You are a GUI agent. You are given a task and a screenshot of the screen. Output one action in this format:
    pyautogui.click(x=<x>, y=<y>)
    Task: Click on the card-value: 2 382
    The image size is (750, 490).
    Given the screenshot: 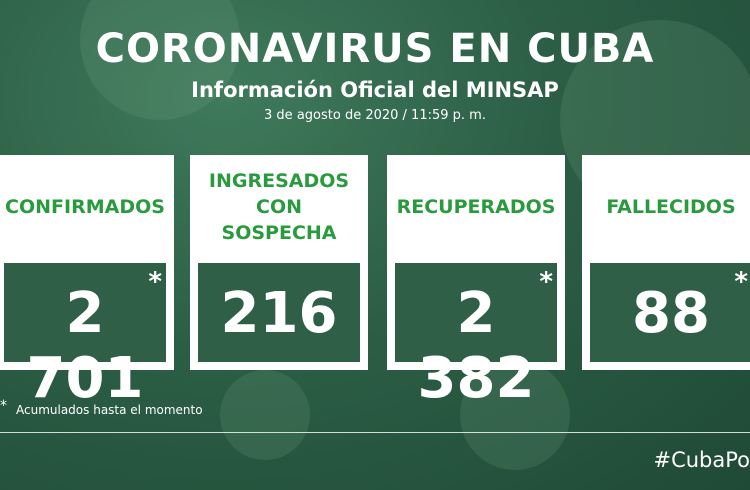 What is the action you would take?
    pyautogui.click(x=476, y=346)
    